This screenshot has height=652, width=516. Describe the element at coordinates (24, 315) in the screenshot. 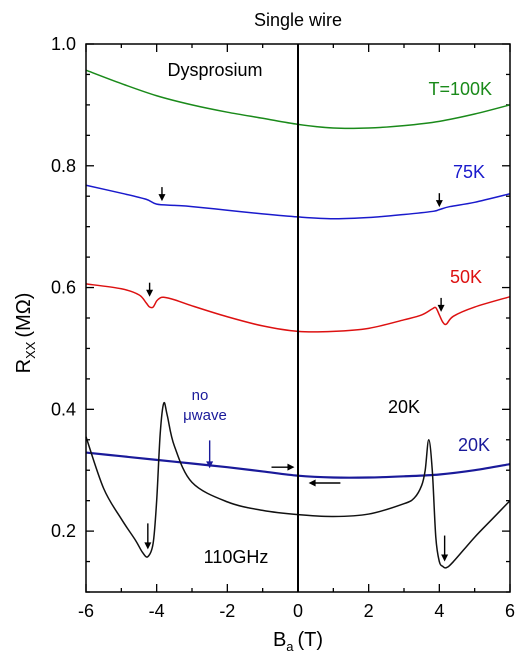

I see `y-axis-label-unit: (MΩ)` at that location.